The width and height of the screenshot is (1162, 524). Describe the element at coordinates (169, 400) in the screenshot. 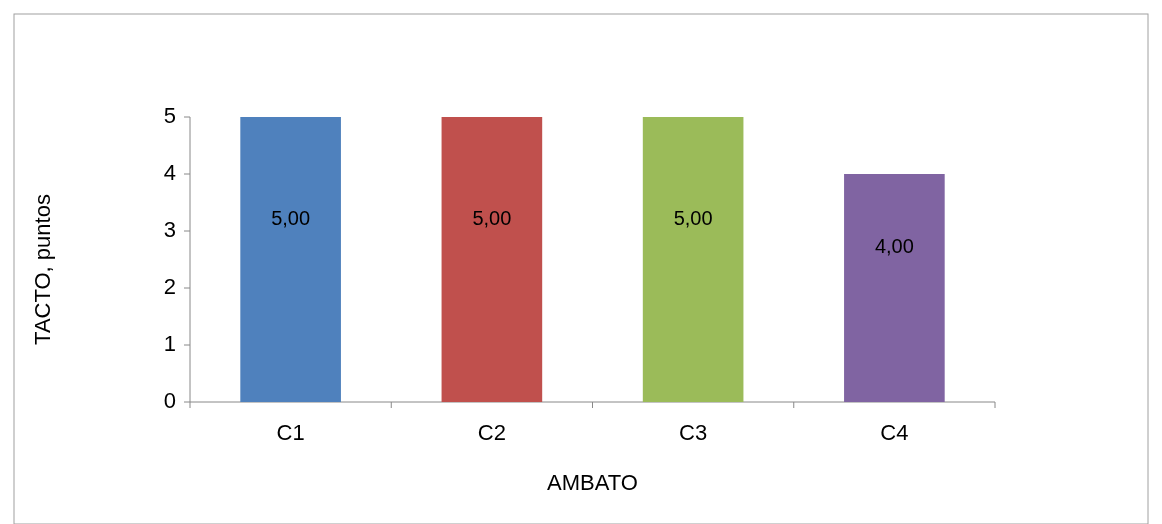

I see `y-tick-label: 0` at that location.